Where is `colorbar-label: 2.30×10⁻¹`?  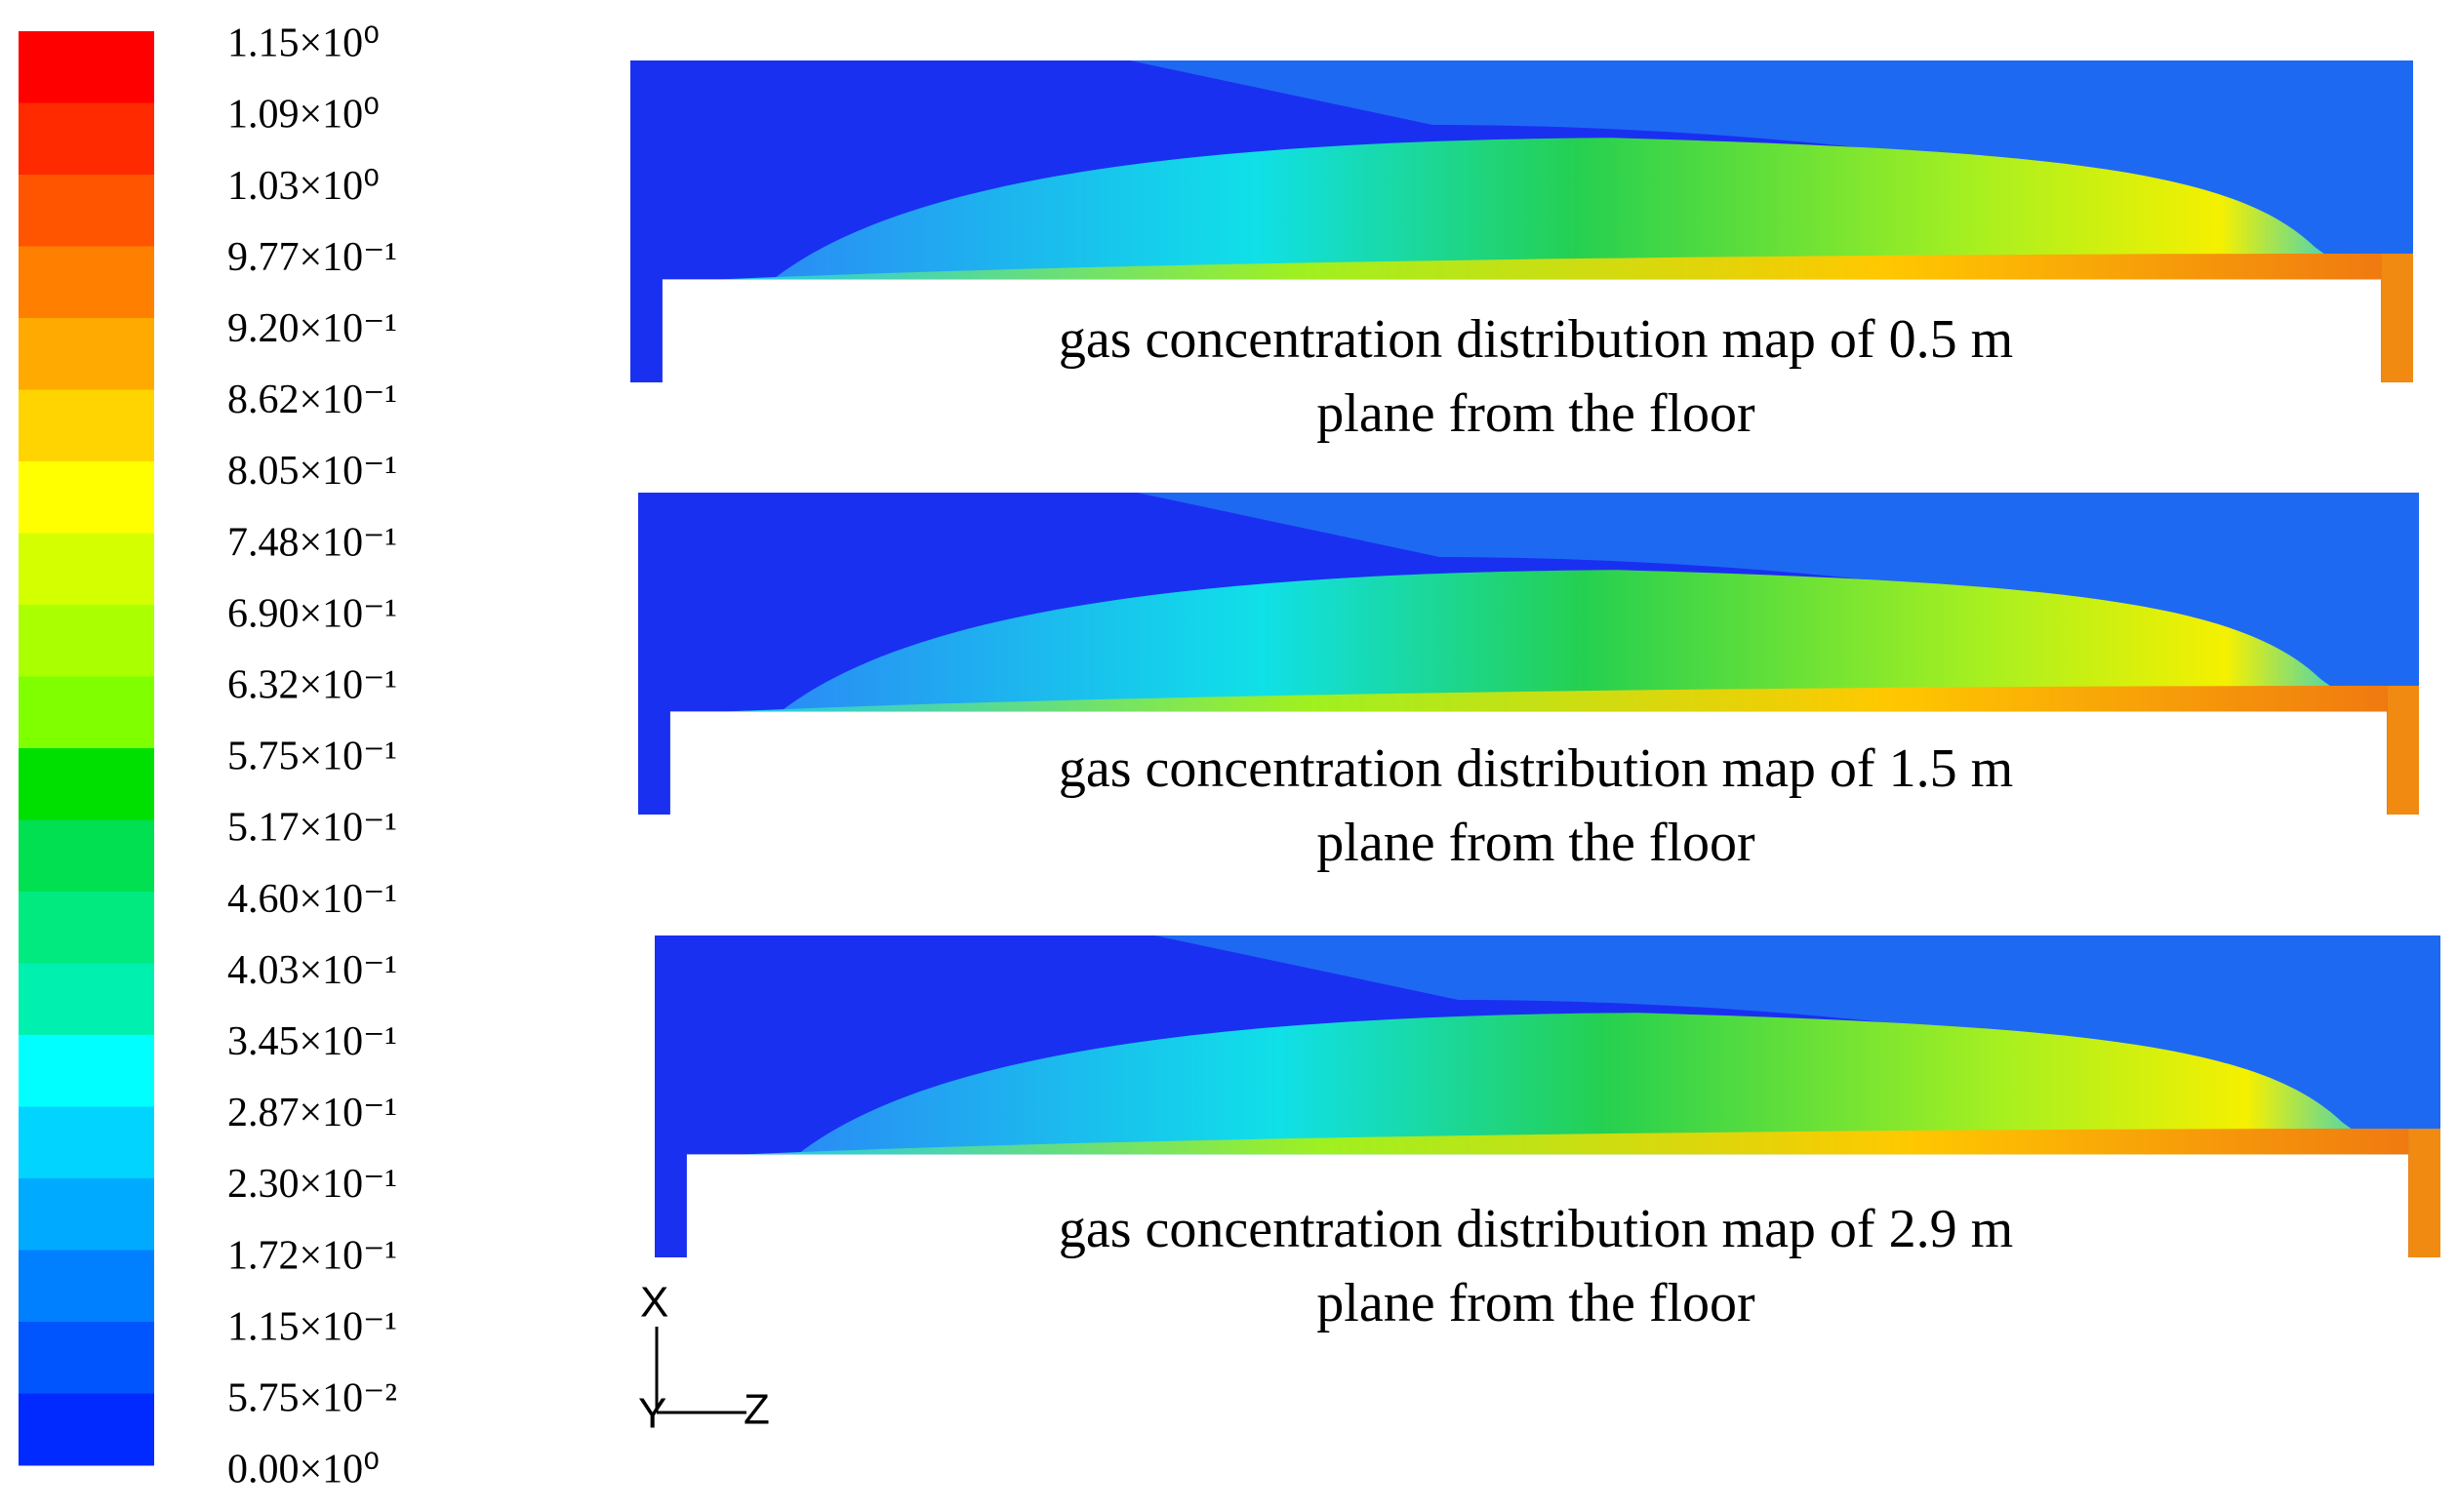 colorbar-label: 2.30×10⁻¹ is located at coordinates (312, 1184).